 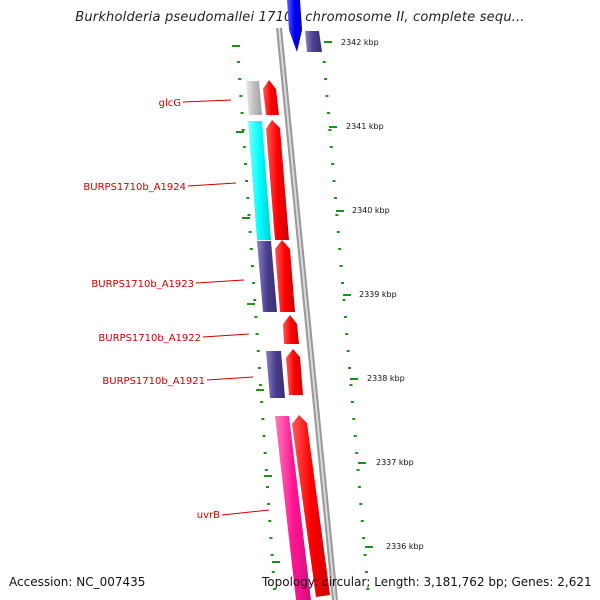 I want to click on scale-tick-2337: 2337 kbp, so click(x=386, y=462).